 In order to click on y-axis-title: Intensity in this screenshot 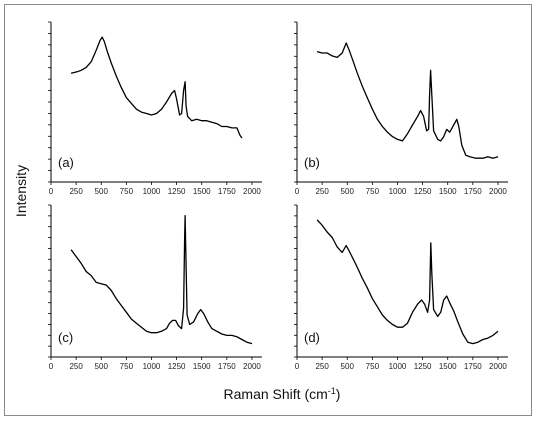, I will do `click(21, 191)`.